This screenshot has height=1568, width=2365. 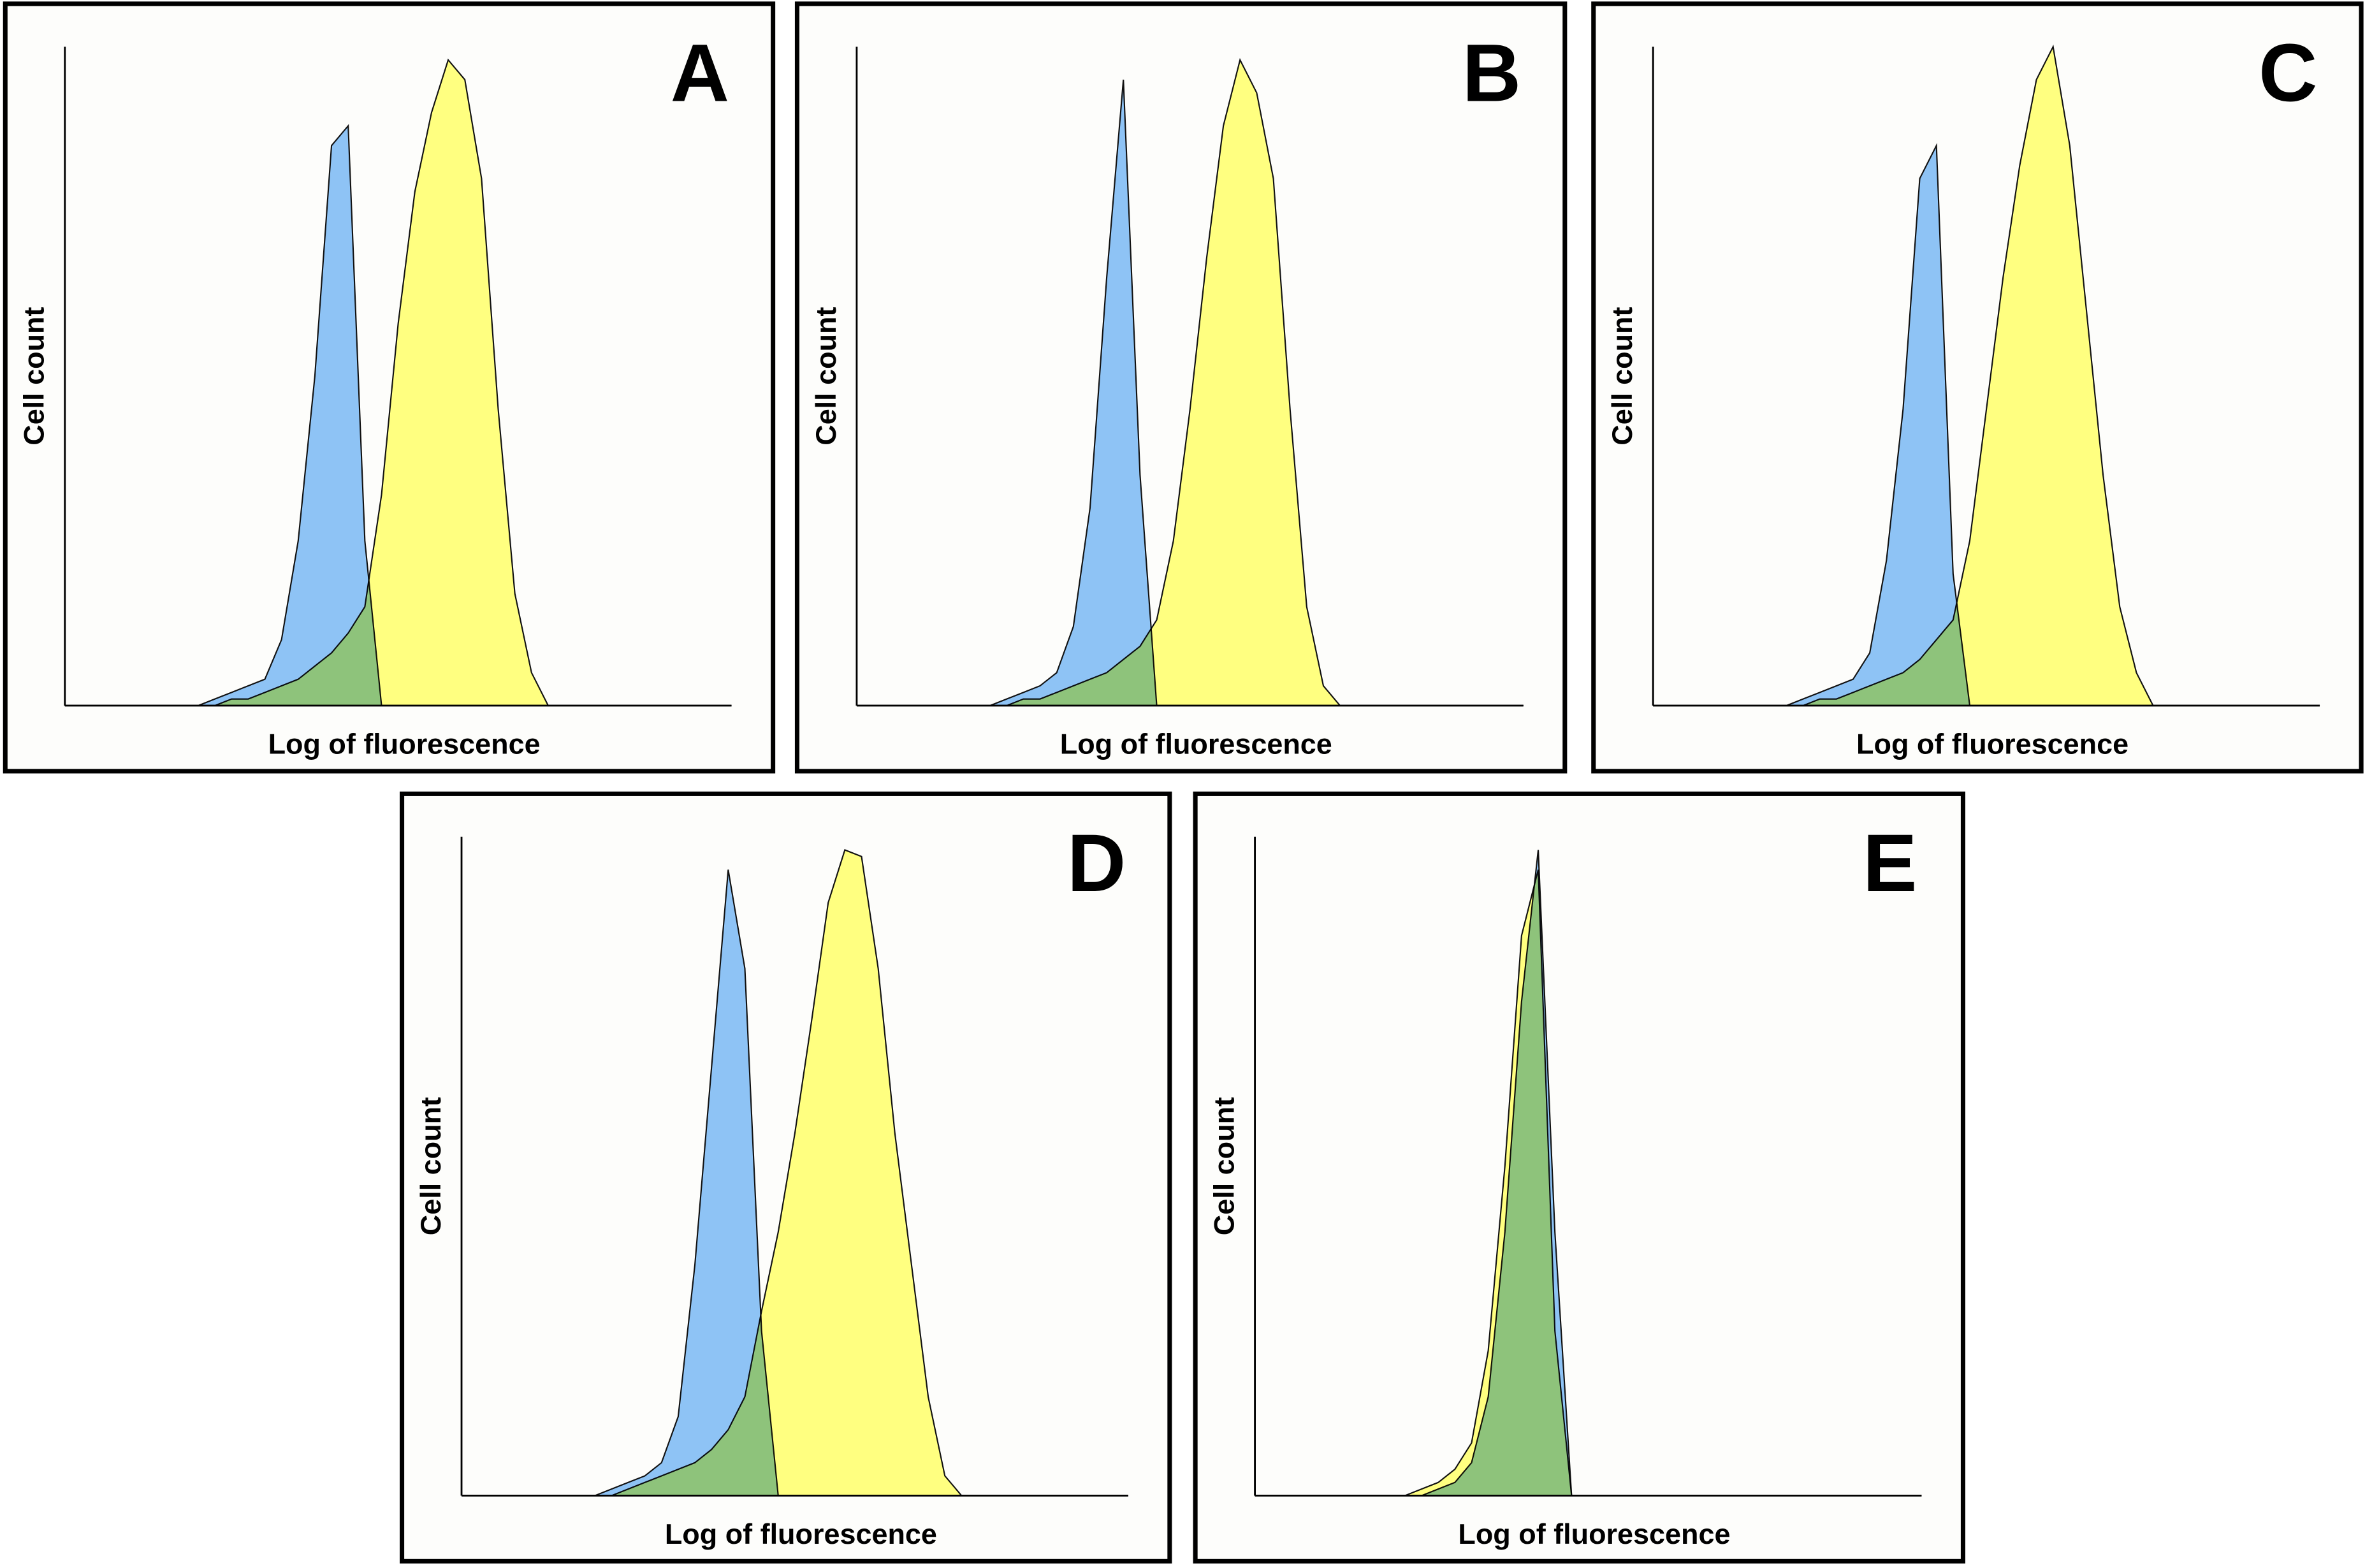 I want to click on panel-label: A, so click(x=700, y=73).